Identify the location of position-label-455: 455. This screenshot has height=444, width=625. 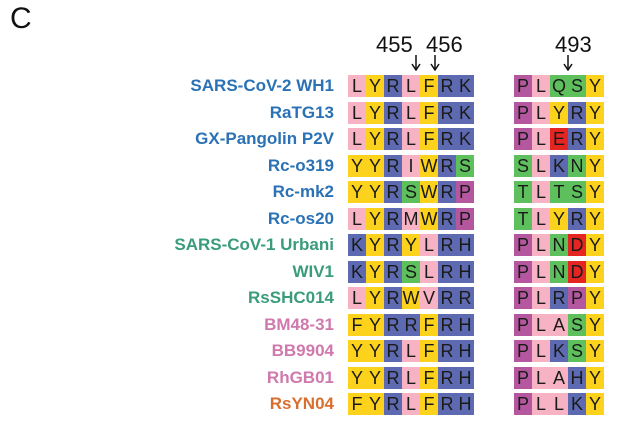
(394, 44).